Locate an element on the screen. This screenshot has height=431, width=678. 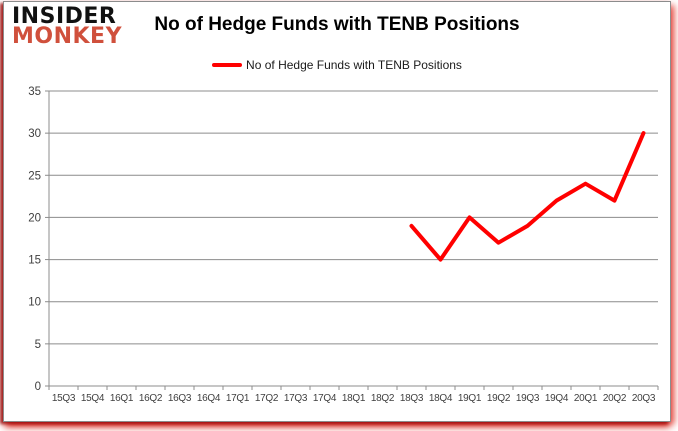
x-tick-label: 18Q1 is located at coordinates (354, 398).